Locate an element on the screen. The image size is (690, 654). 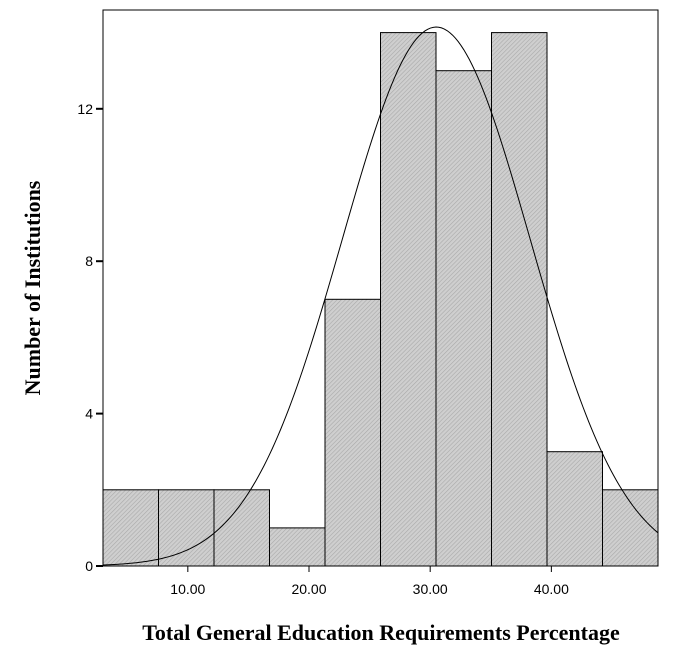
x-tick-label: 10.00 is located at coordinates (187, 589).